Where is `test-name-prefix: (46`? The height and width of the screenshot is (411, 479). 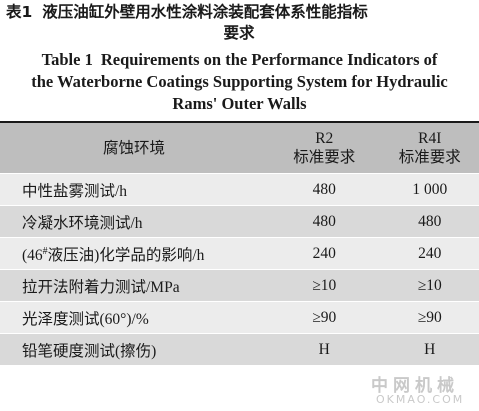 test-name-prefix: (46 is located at coordinates (32, 255).